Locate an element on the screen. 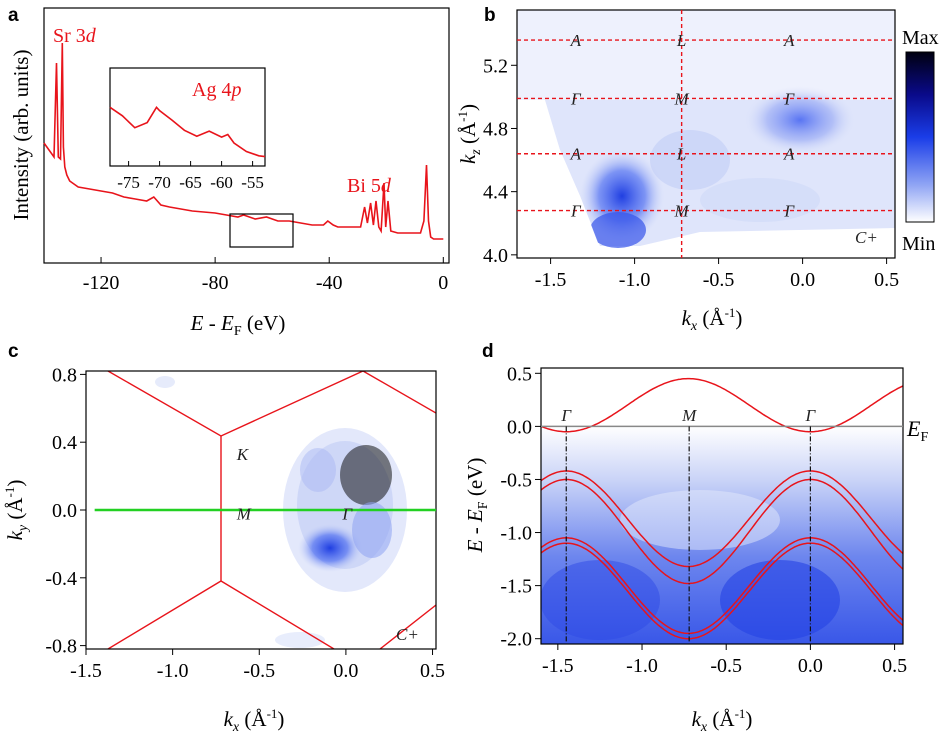 The width and height of the screenshot is (945, 735). b-y-tick-label: 4.8 is located at coordinates (495, 129).